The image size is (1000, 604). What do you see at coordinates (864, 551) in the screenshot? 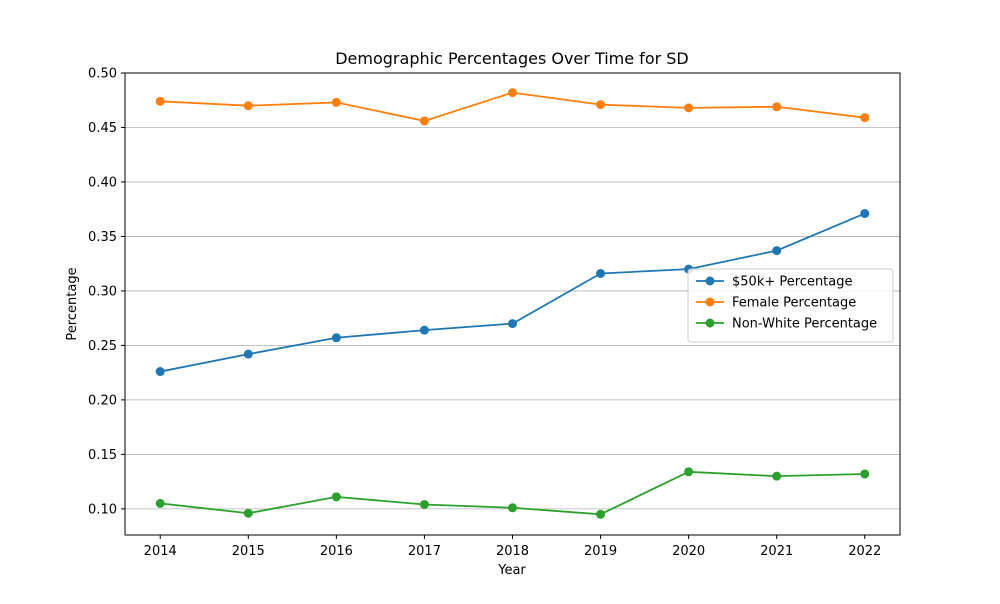
I see `x-tick-label: 2022` at bounding box center [864, 551].